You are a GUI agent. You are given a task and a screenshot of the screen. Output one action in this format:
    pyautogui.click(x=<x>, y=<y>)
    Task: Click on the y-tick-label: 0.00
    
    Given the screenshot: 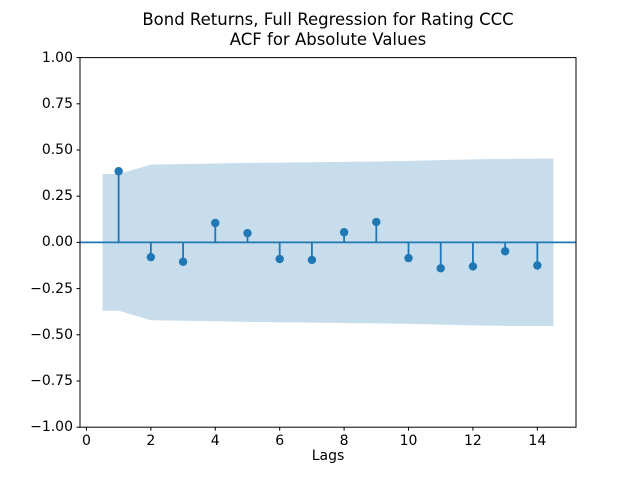 What is the action you would take?
    pyautogui.click(x=57, y=242)
    